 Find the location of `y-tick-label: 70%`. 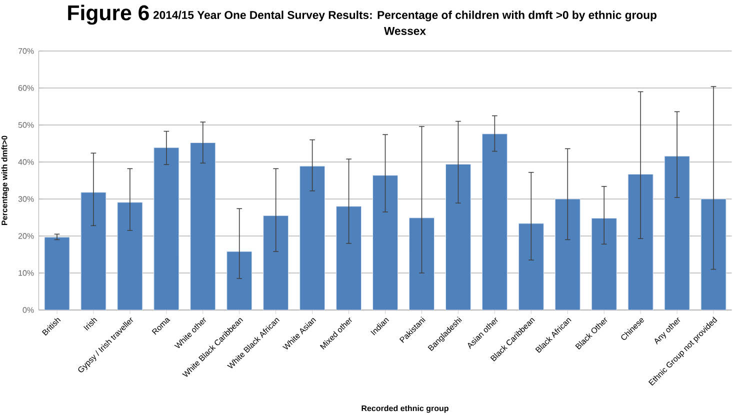

y-tick-label: 70% is located at coordinates (26, 51).